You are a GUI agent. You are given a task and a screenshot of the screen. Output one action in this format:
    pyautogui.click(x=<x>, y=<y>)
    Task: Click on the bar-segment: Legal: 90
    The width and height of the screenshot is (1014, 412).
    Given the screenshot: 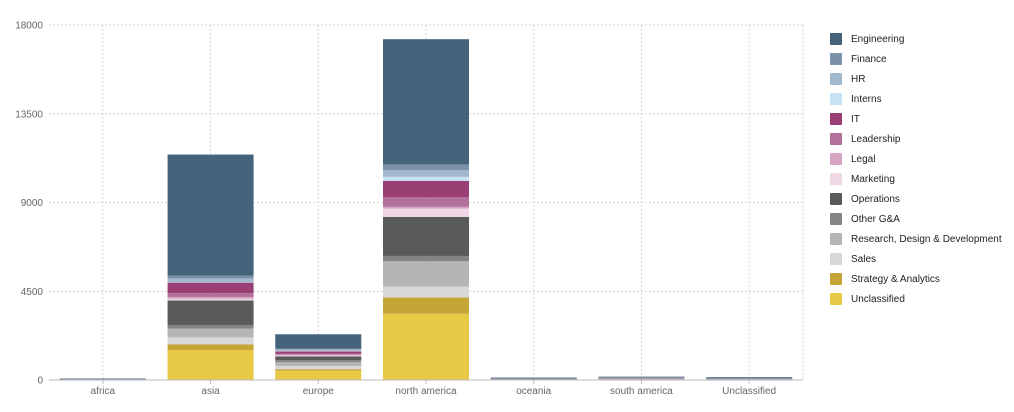 What is the action you would take?
    pyautogui.click(x=426, y=207)
    